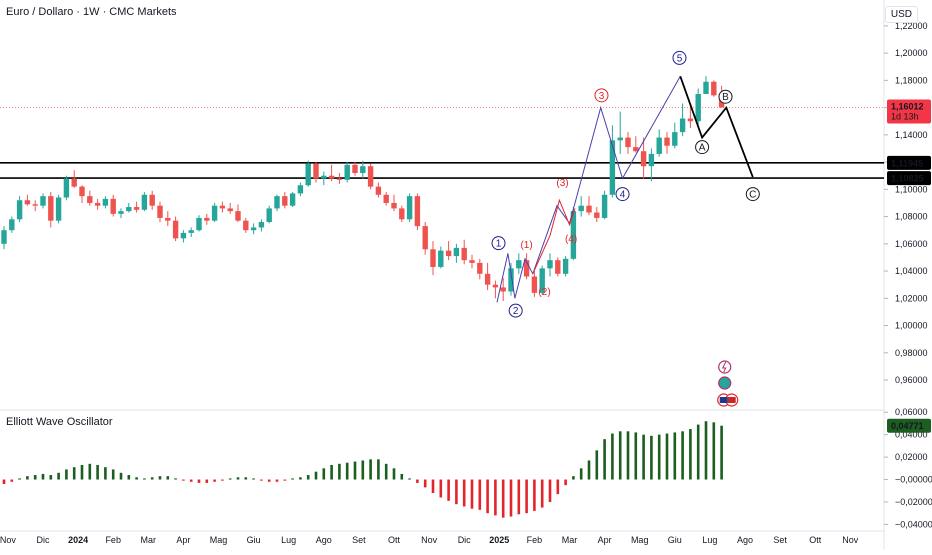  I want to click on price-tick-label: 1,06000, so click(911, 244).